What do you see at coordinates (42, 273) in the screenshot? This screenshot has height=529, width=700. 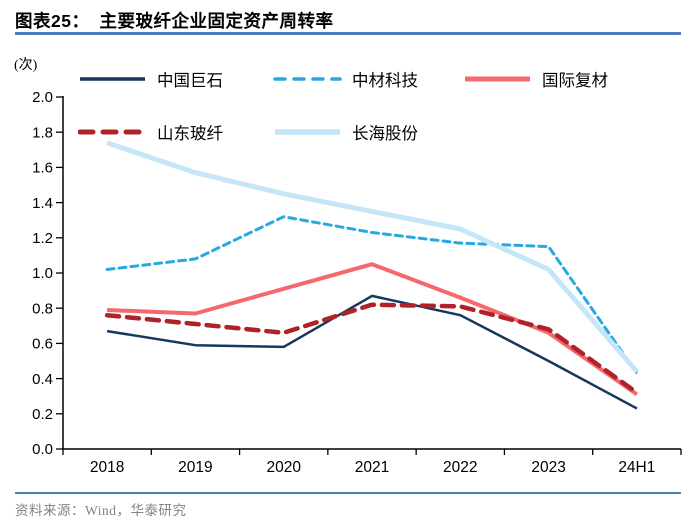 I see `y-tick-label: 1.0` at bounding box center [42, 273].